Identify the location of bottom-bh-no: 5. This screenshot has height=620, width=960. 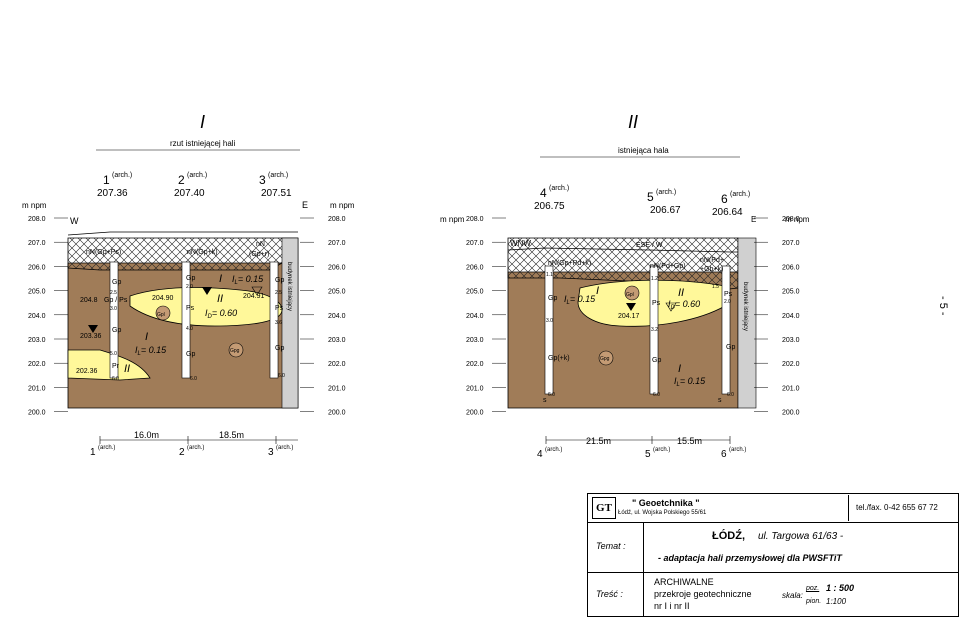
(648, 454).